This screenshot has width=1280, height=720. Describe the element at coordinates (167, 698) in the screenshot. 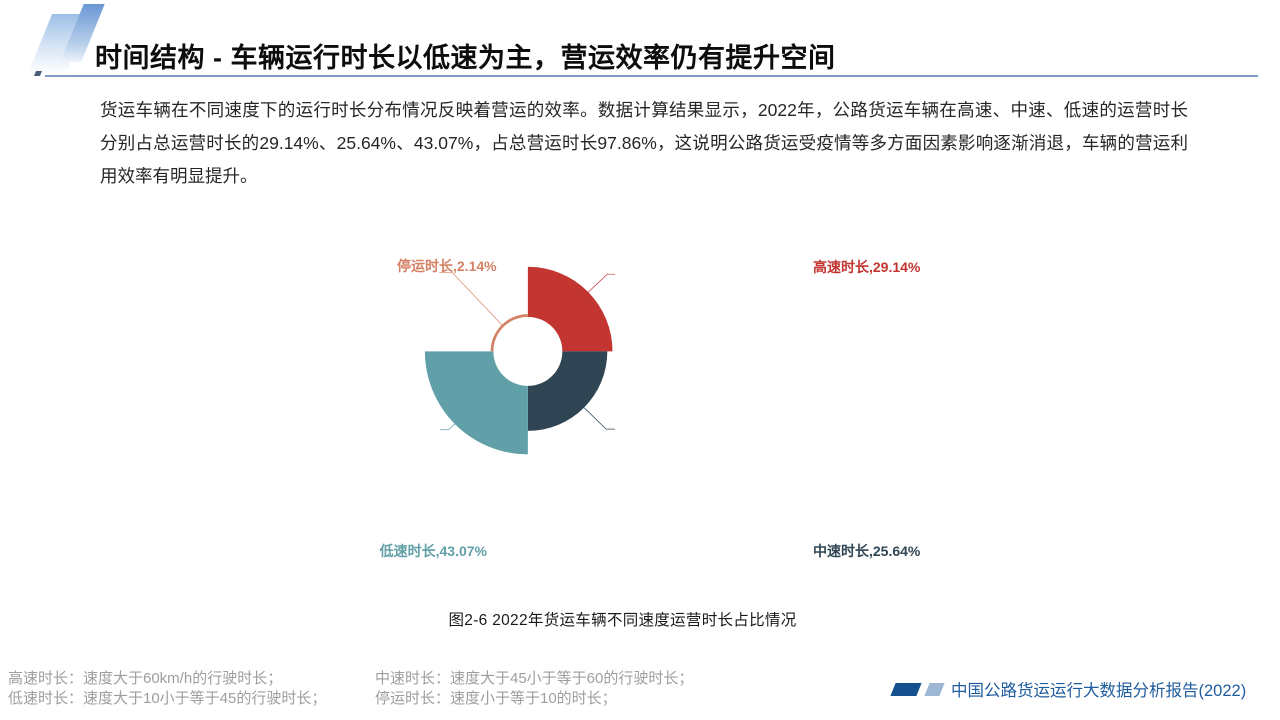

I see `footnote-low-speed: 低速时长：速度大于10小于等于45的行驶时长；` at that location.